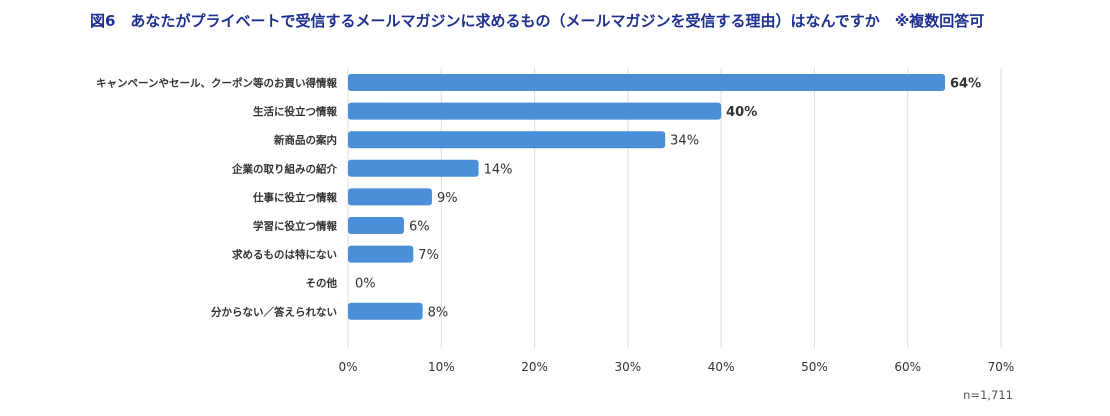 The width and height of the screenshot is (1110, 416). What do you see at coordinates (295, 226) in the screenshot?
I see `category-label: 学習に役立つ情報` at bounding box center [295, 226].